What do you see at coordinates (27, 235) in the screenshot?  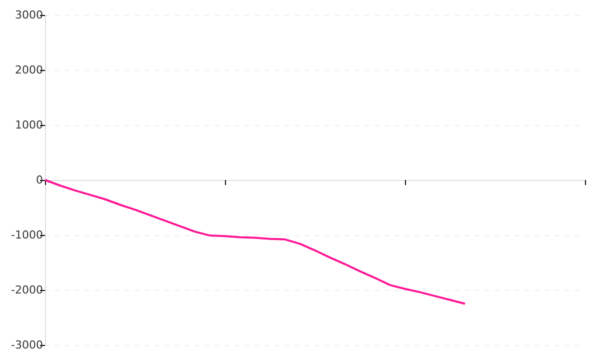 I see `y-tick-label: -1000` at bounding box center [27, 235].